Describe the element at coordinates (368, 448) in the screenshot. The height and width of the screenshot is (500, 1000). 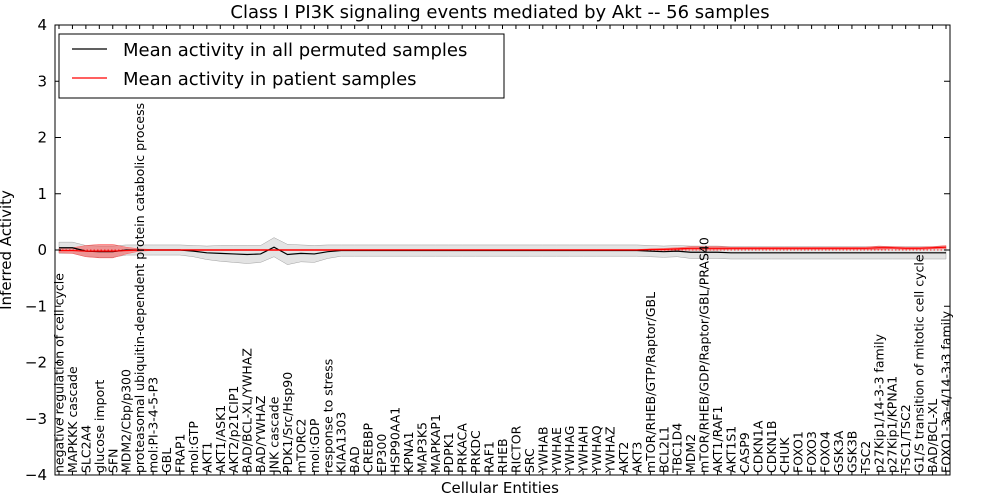
I see `x-tick-label: CREBBP` at that location.